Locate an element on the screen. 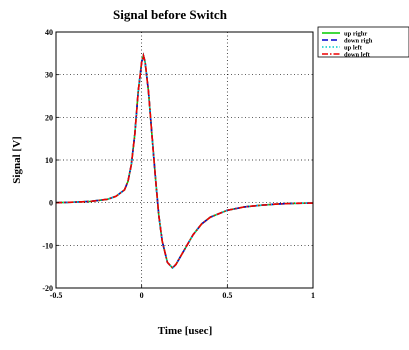 This screenshot has height=350, width=409. y-axis-label: Signal [V] is located at coordinates (17, 159).